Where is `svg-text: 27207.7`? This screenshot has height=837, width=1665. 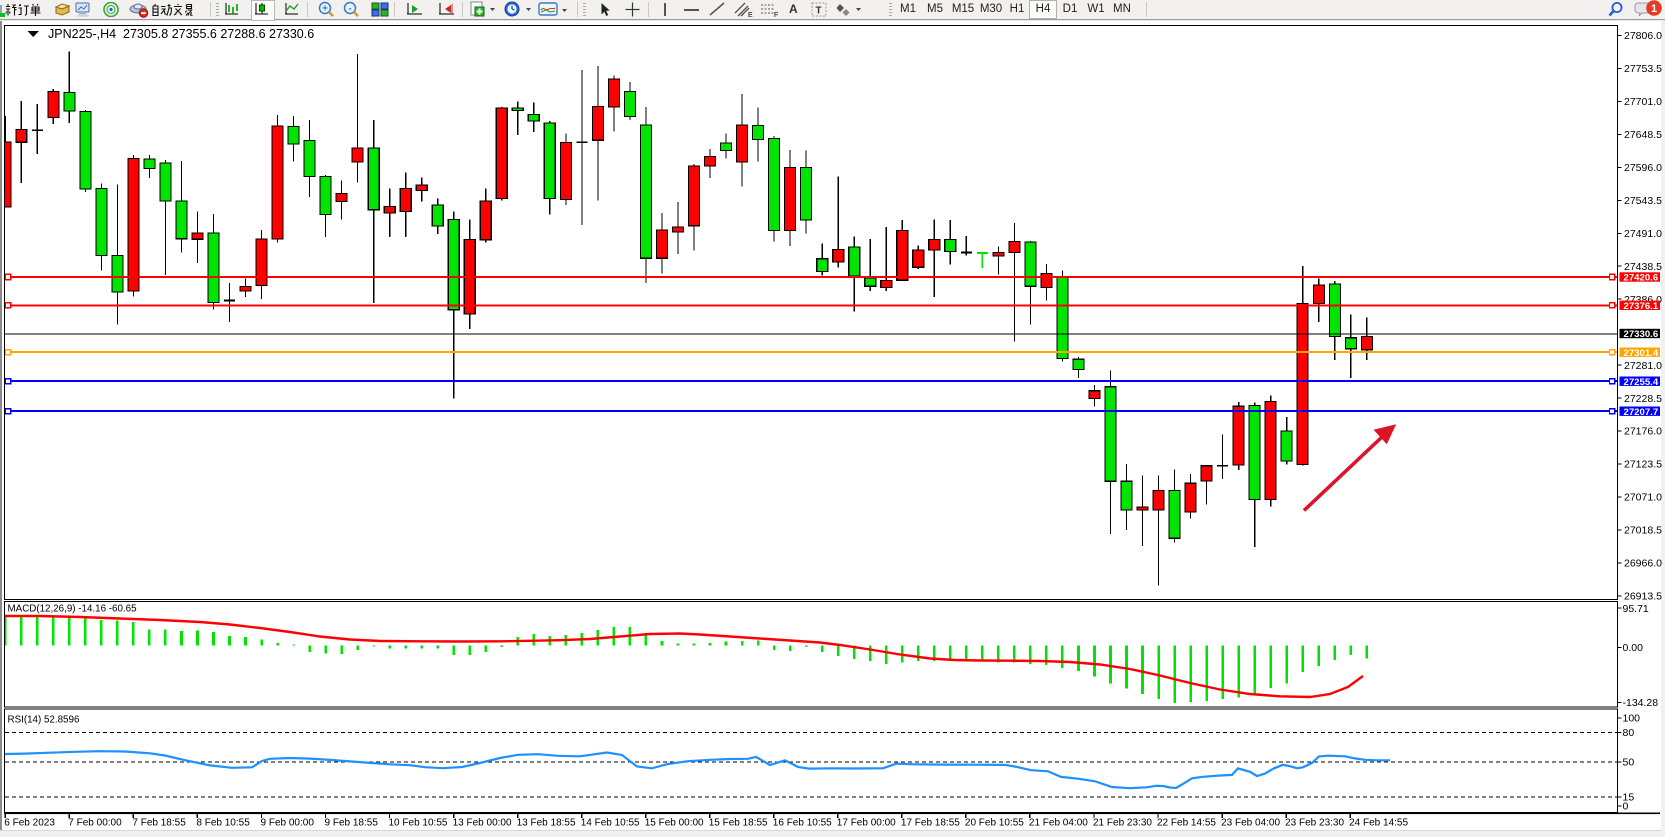 svg-text: 27207.7 is located at coordinates (1641, 412).